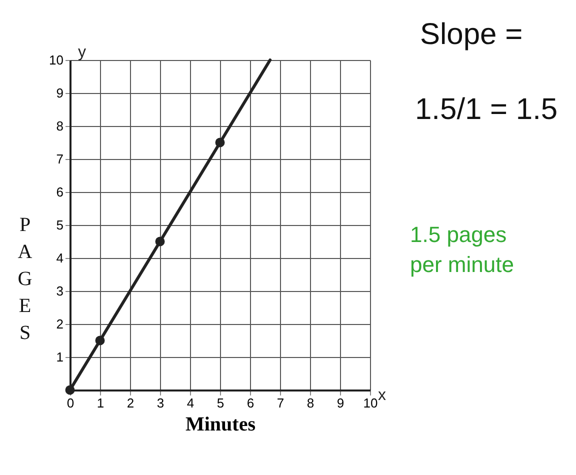  What do you see at coordinates (60, 126) in the screenshot?
I see `y-tick-label: 8` at bounding box center [60, 126].